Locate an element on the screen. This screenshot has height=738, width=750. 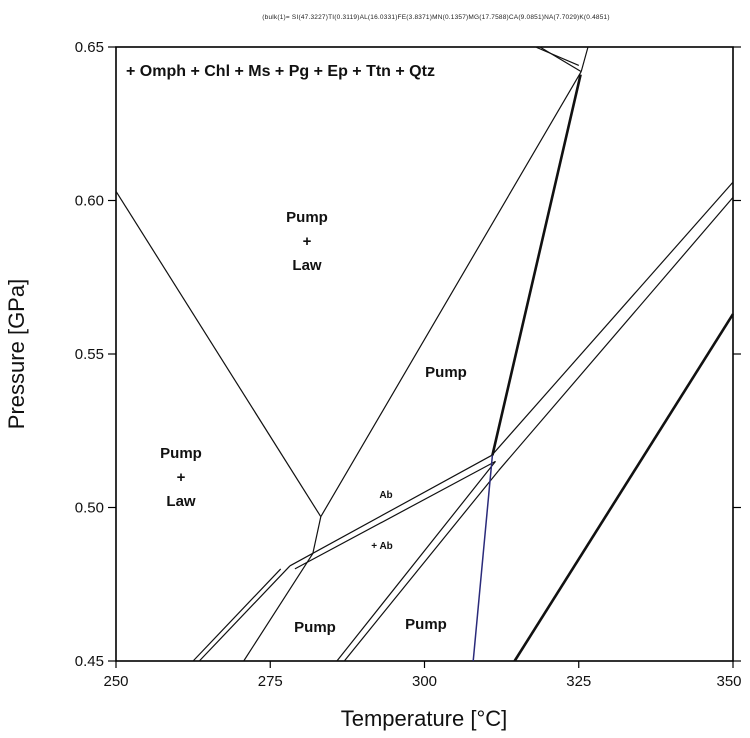
field-label-pump-bottom-left: Pump is located at coordinates (315, 627).